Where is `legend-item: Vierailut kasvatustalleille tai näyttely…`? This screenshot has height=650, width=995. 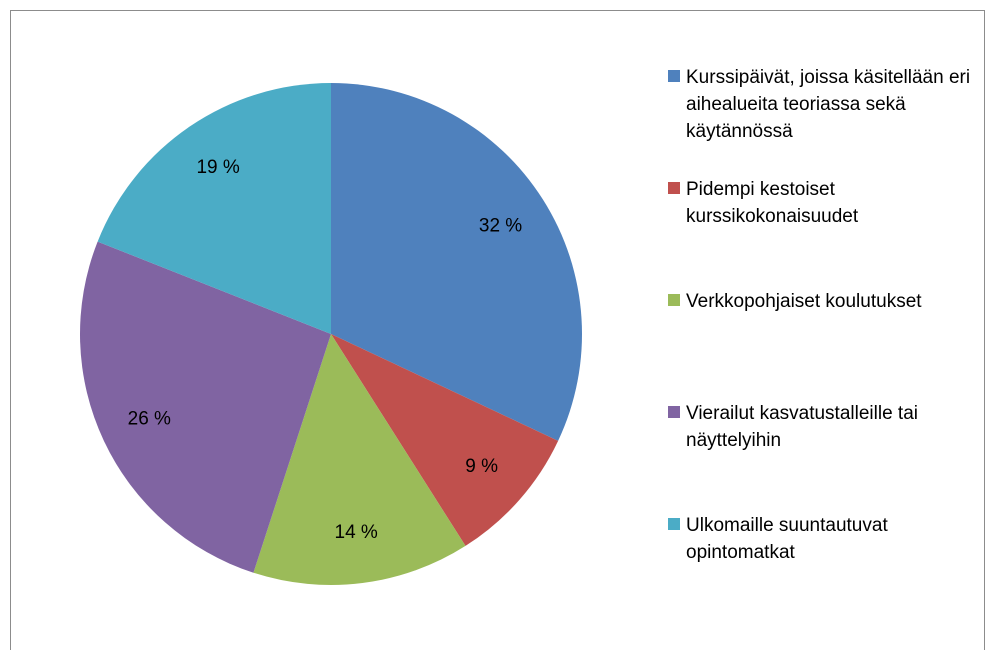 legend-item: Vierailut kasvatustalleille tai näyttely… is located at coordinates (823, 427).